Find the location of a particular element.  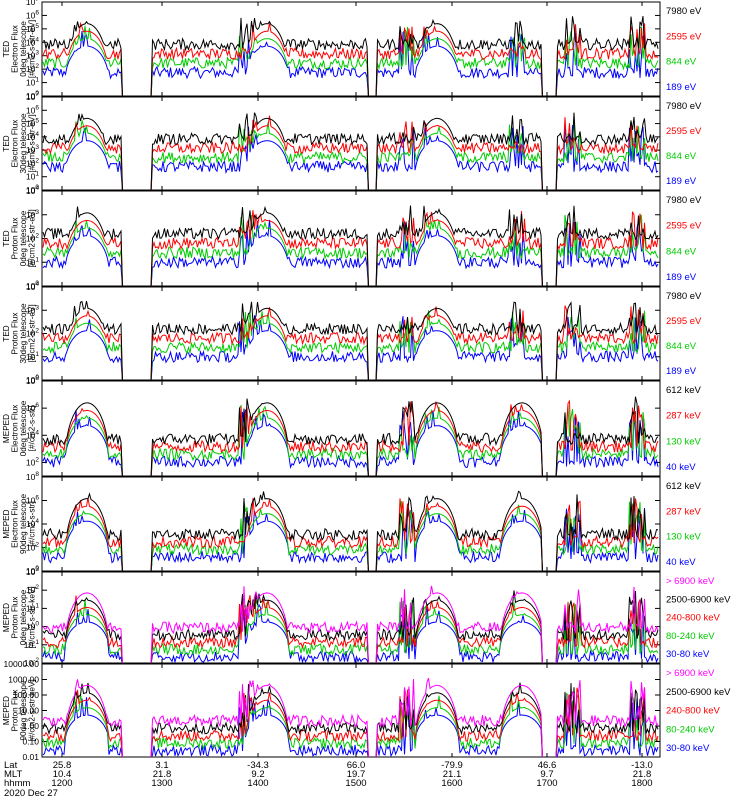

legend-entry: 130 keV is located at coordinates (684, 537).